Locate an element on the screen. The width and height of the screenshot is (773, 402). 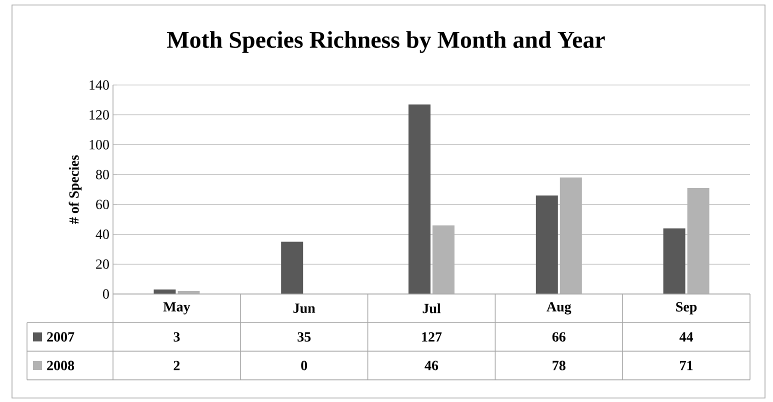
x-tick-label: Jul is located at coordinates (431, 308).